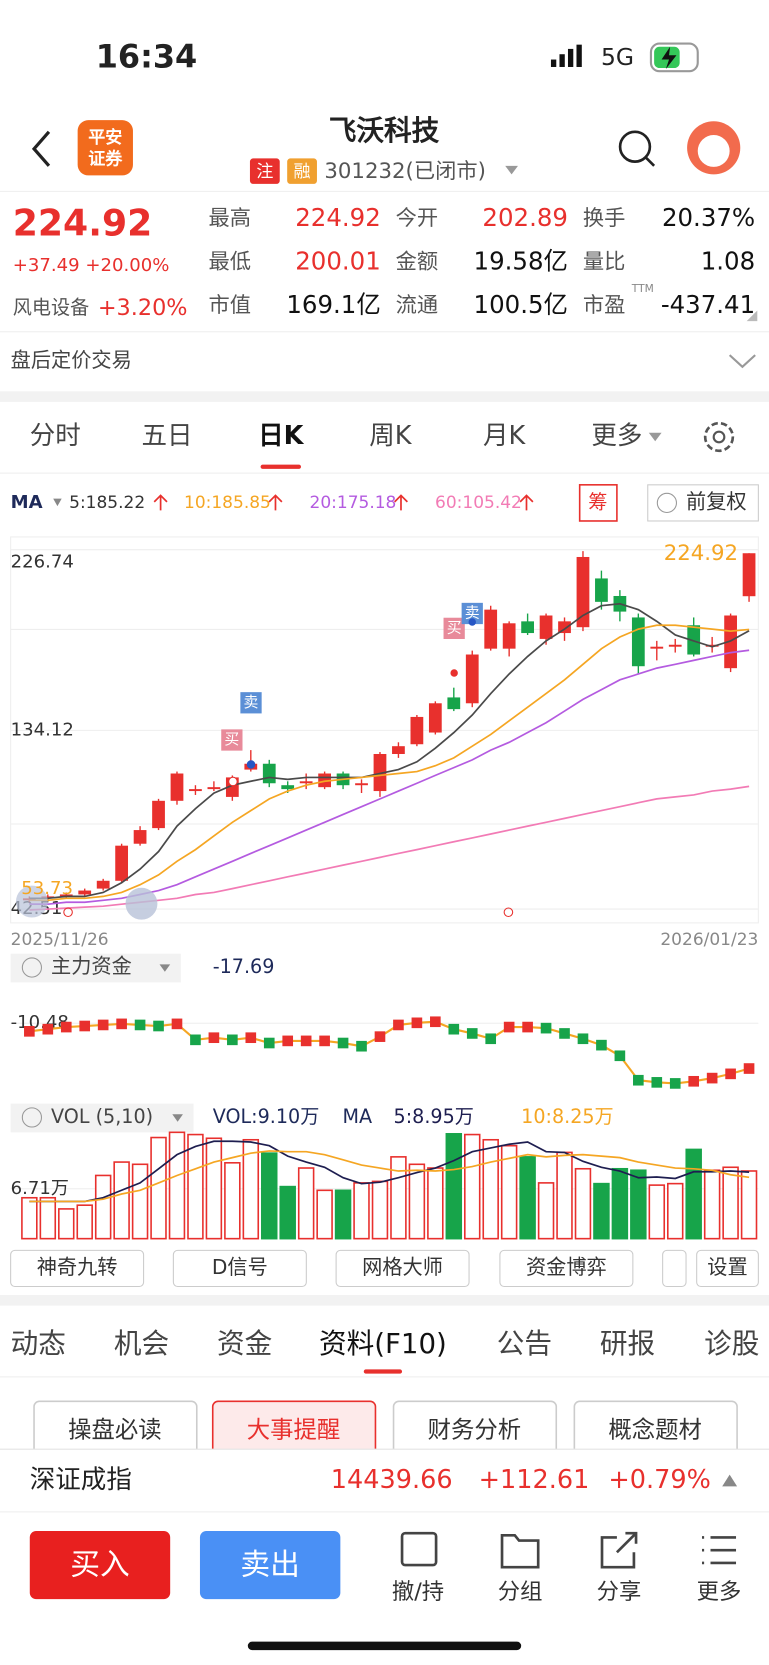  What do you see at coordinates (731, 1343) in the screenshot?
I see `section-tab: 诊股` at bounding box center [731, 1343].